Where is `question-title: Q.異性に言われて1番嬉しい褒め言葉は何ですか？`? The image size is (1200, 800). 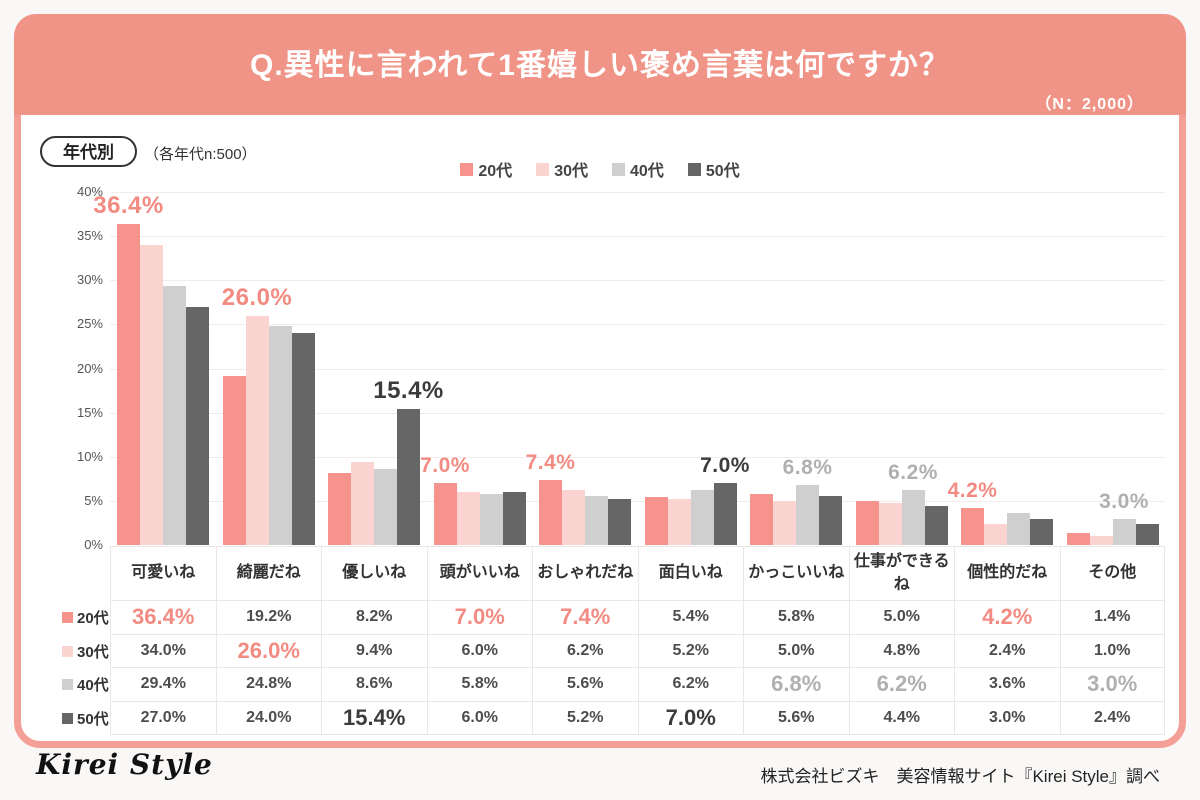 question-title: Q.異性に言われて1番嬉しい褒め言葉は何ですか？ is located at coordinates (600, 65).